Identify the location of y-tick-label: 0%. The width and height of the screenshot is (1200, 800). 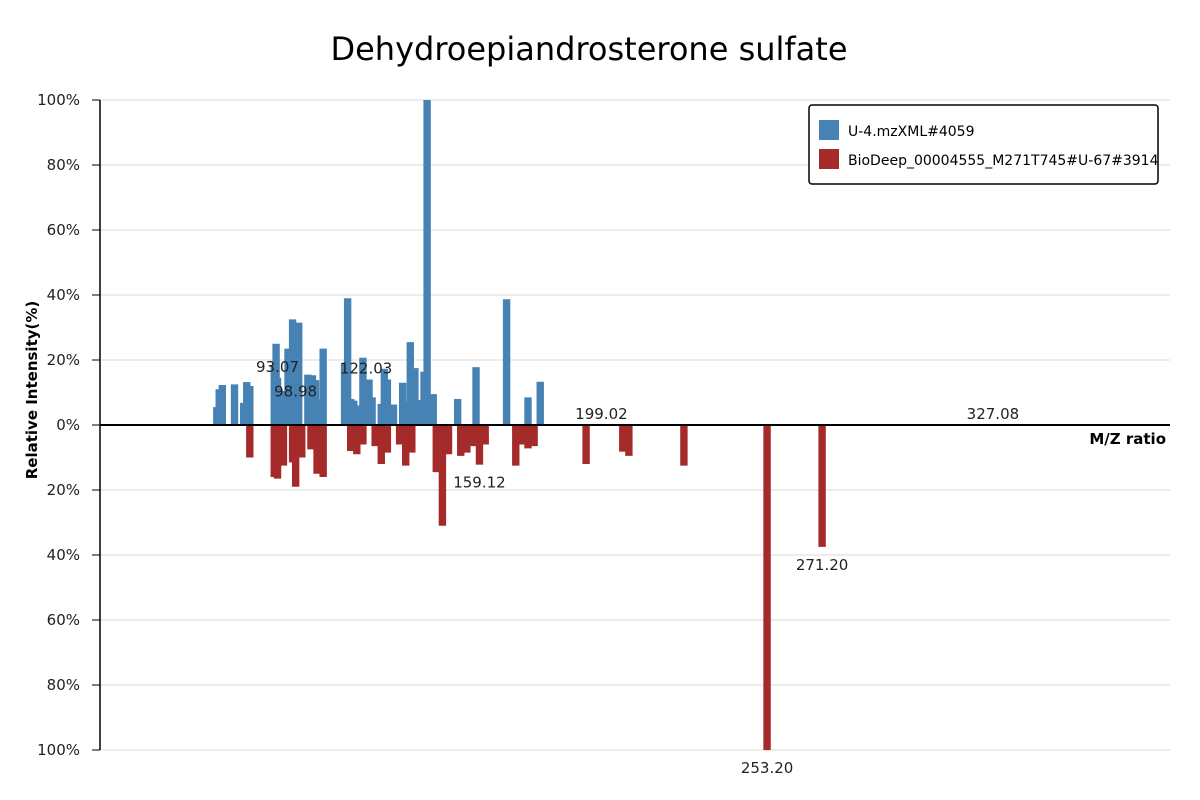
(68, 425).